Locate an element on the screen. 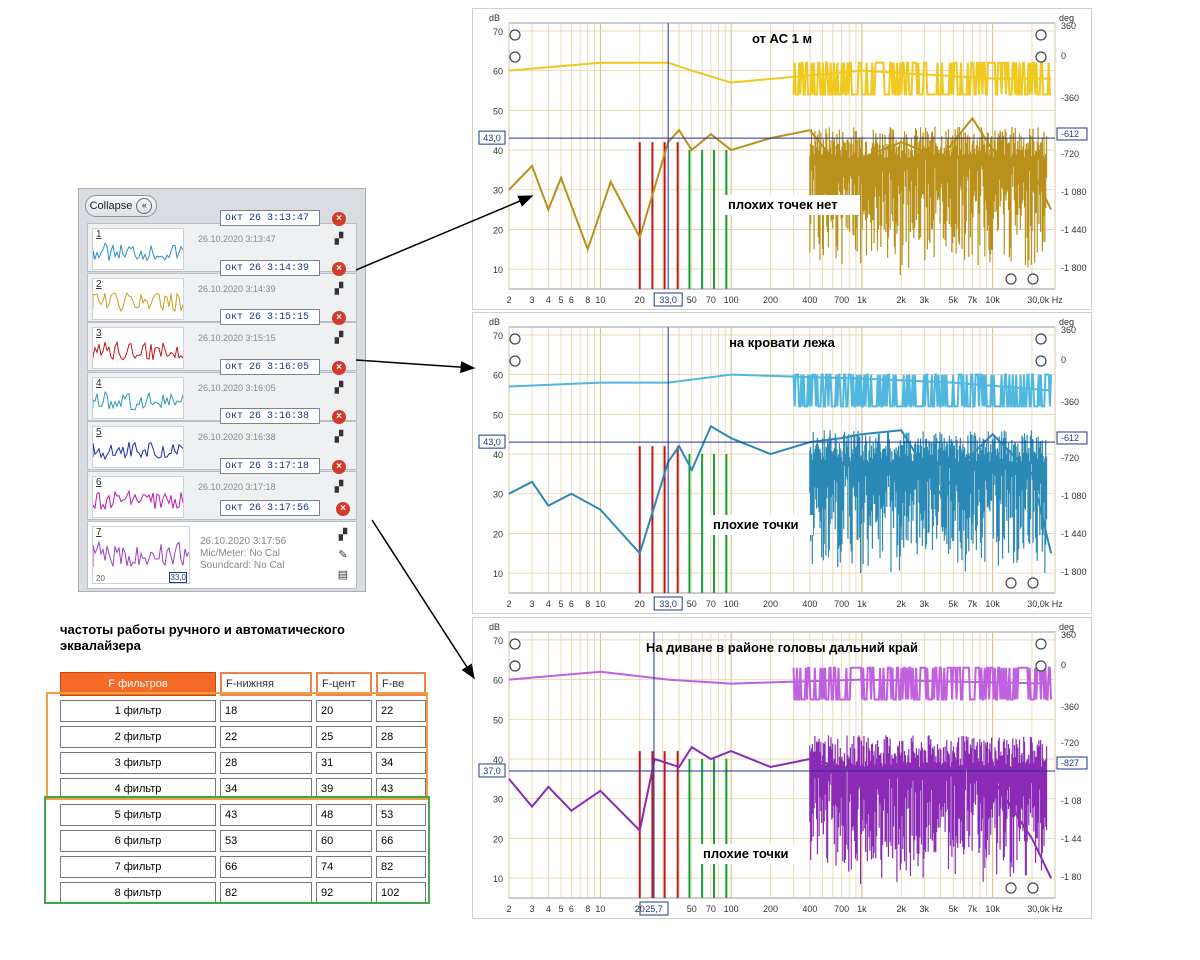 This screenshot has width=1200, height=960. y2-tick-label: -612 is located at coordinates (1070, 438).